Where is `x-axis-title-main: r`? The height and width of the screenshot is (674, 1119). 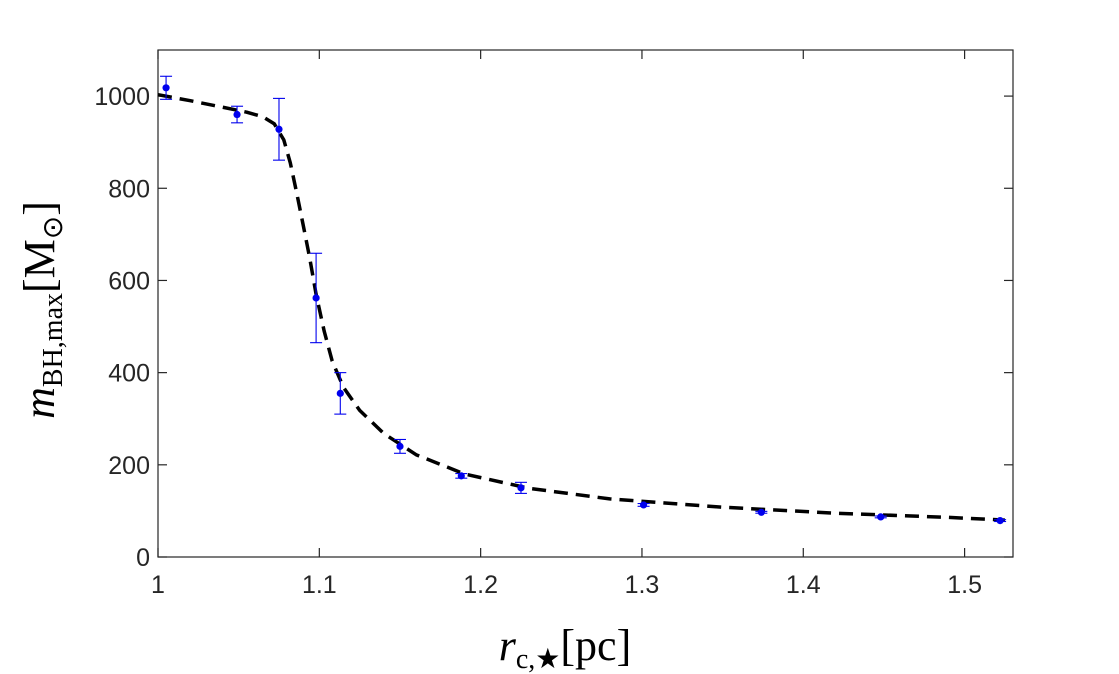 x-axis-title-main: r is located at coordinates (508, 645).